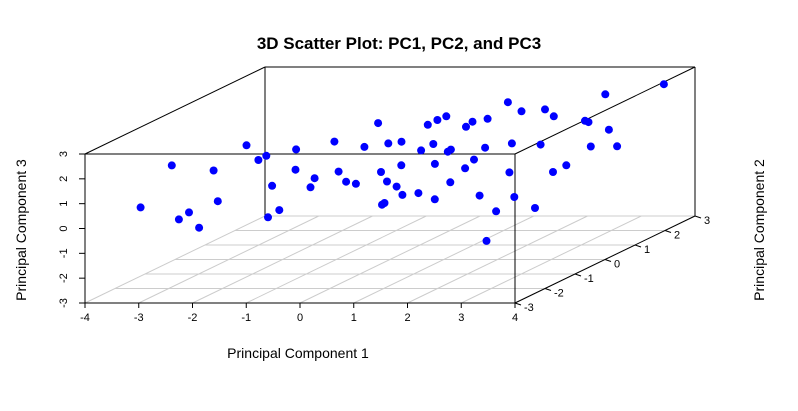 This screenshot has height=411, width=798. I want to click on x-tick-label: -2, so click(193, 318).